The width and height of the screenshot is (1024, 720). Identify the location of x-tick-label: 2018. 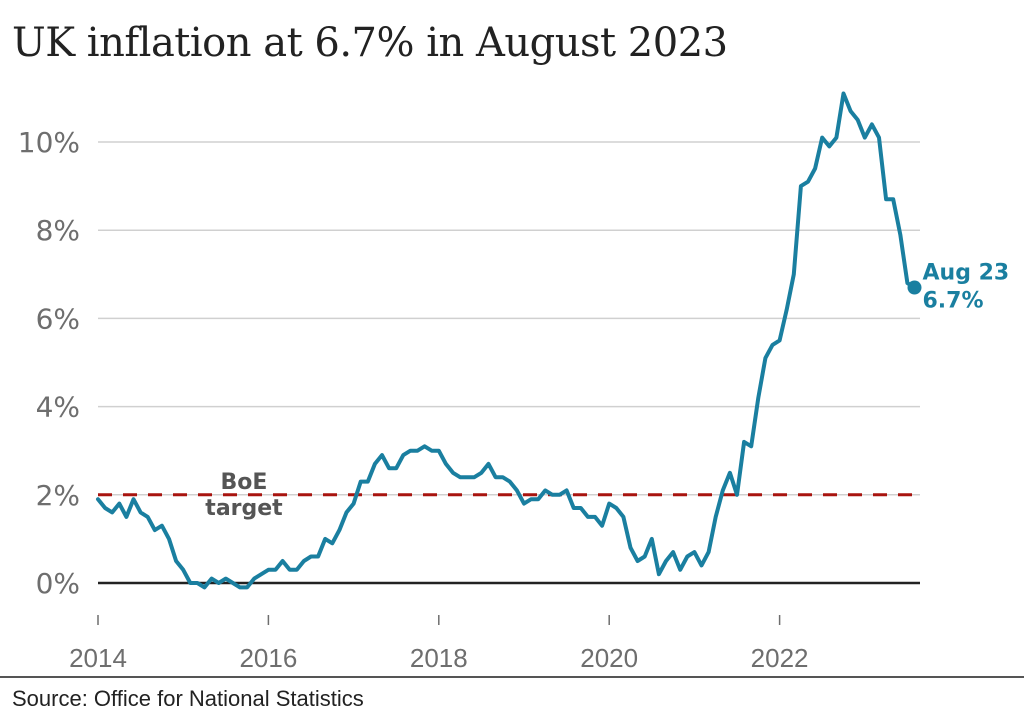
(439, 658).